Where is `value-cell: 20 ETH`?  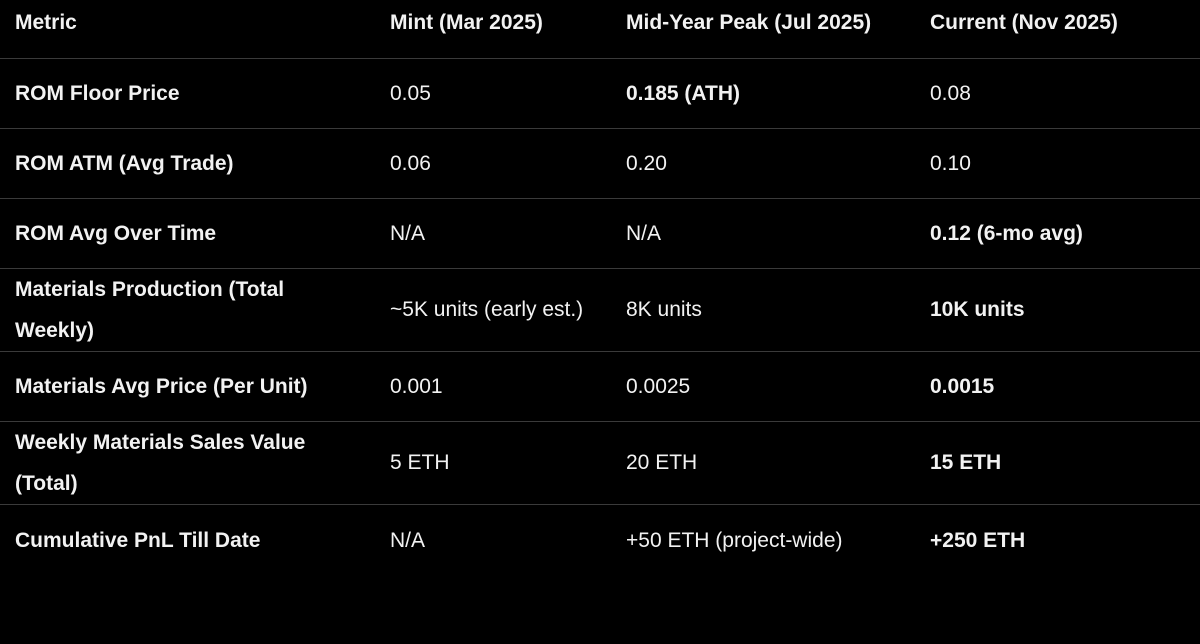 value-cell: 20 ETH is located at coordinates (763, 463).